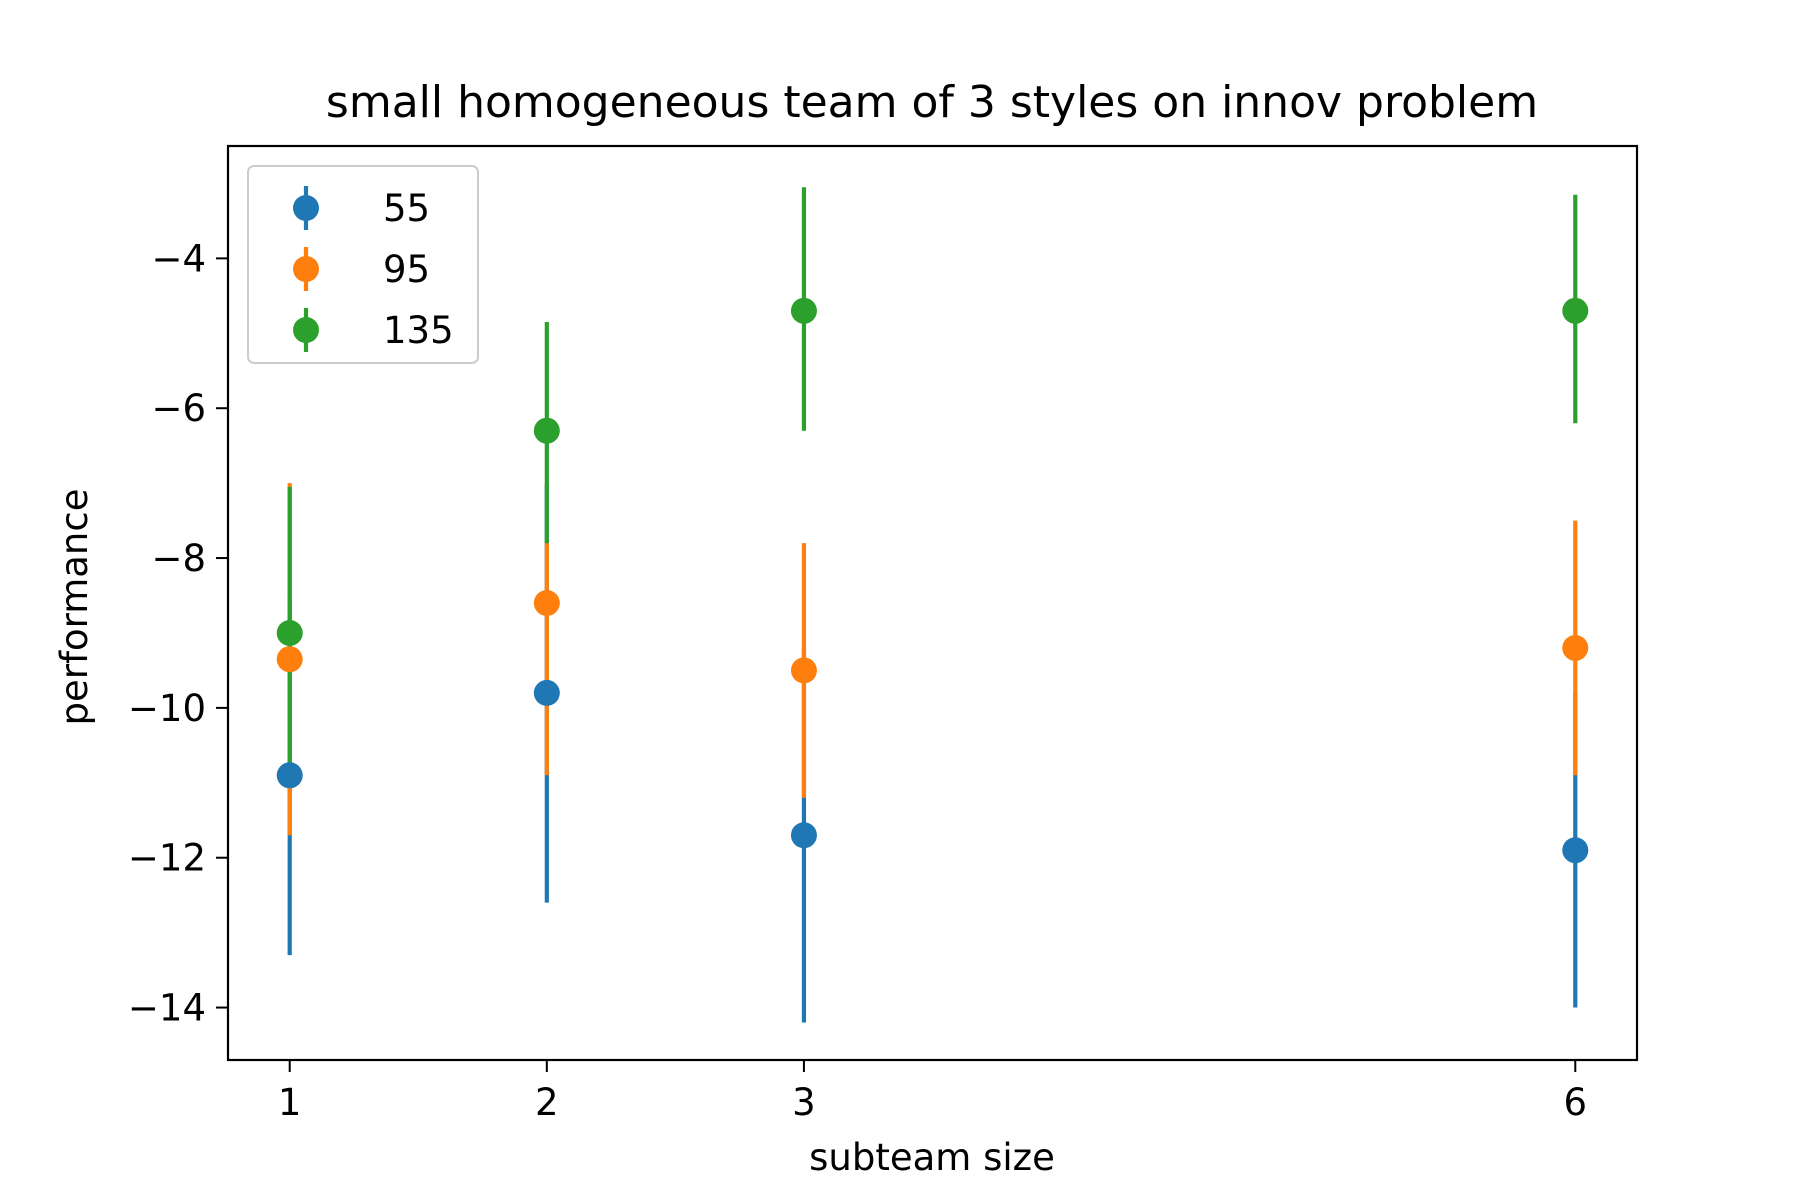 This screenshot has height=1200, width=1800. What do you see at coordinates (406, 208) in the screenshot?
I see `legend-label-55: 55` at bounding box center [406, 208].